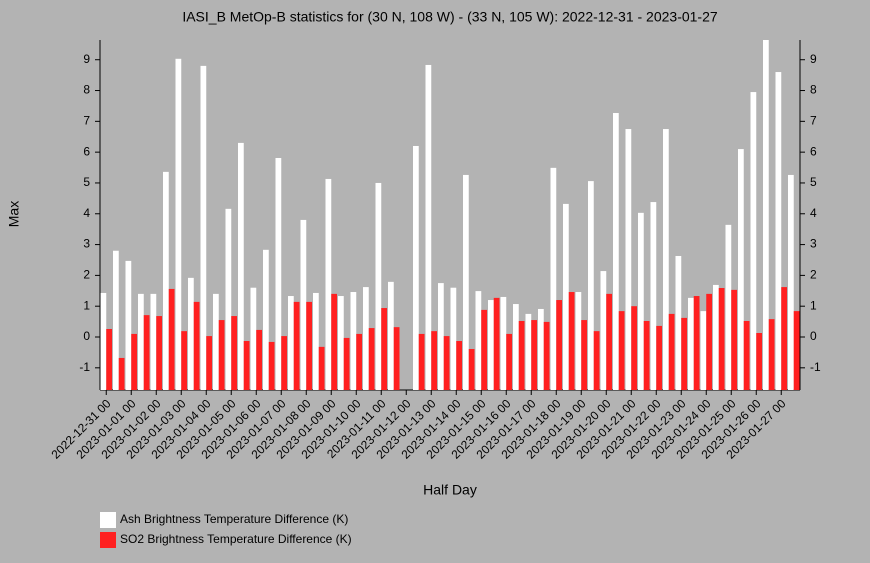  What do you see at coordinates (813, 151) in the screenshot?
I see `y2-tick-label: 6` at bounding box center [813, 151].